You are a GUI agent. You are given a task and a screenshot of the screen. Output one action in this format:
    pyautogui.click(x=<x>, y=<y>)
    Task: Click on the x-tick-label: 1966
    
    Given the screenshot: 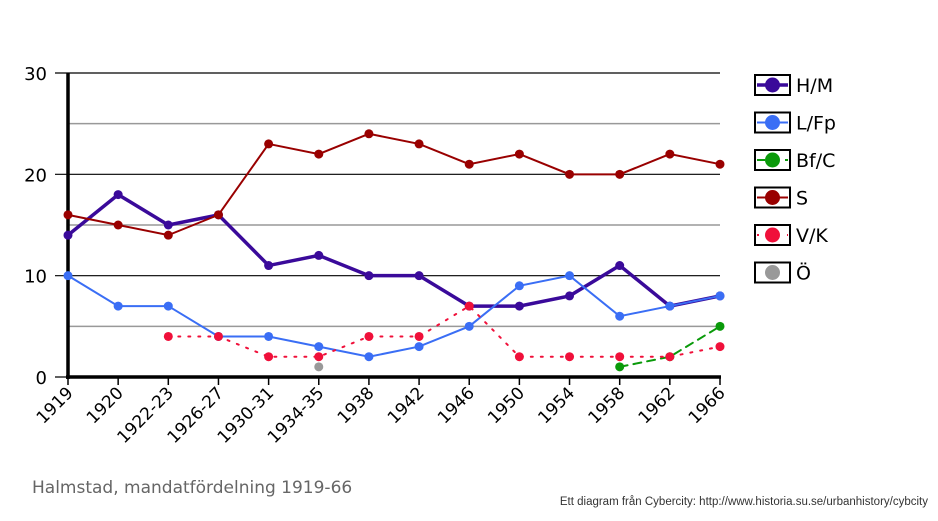 What is the action you would take?
    pyautogui.click(x=707, y=405)
    